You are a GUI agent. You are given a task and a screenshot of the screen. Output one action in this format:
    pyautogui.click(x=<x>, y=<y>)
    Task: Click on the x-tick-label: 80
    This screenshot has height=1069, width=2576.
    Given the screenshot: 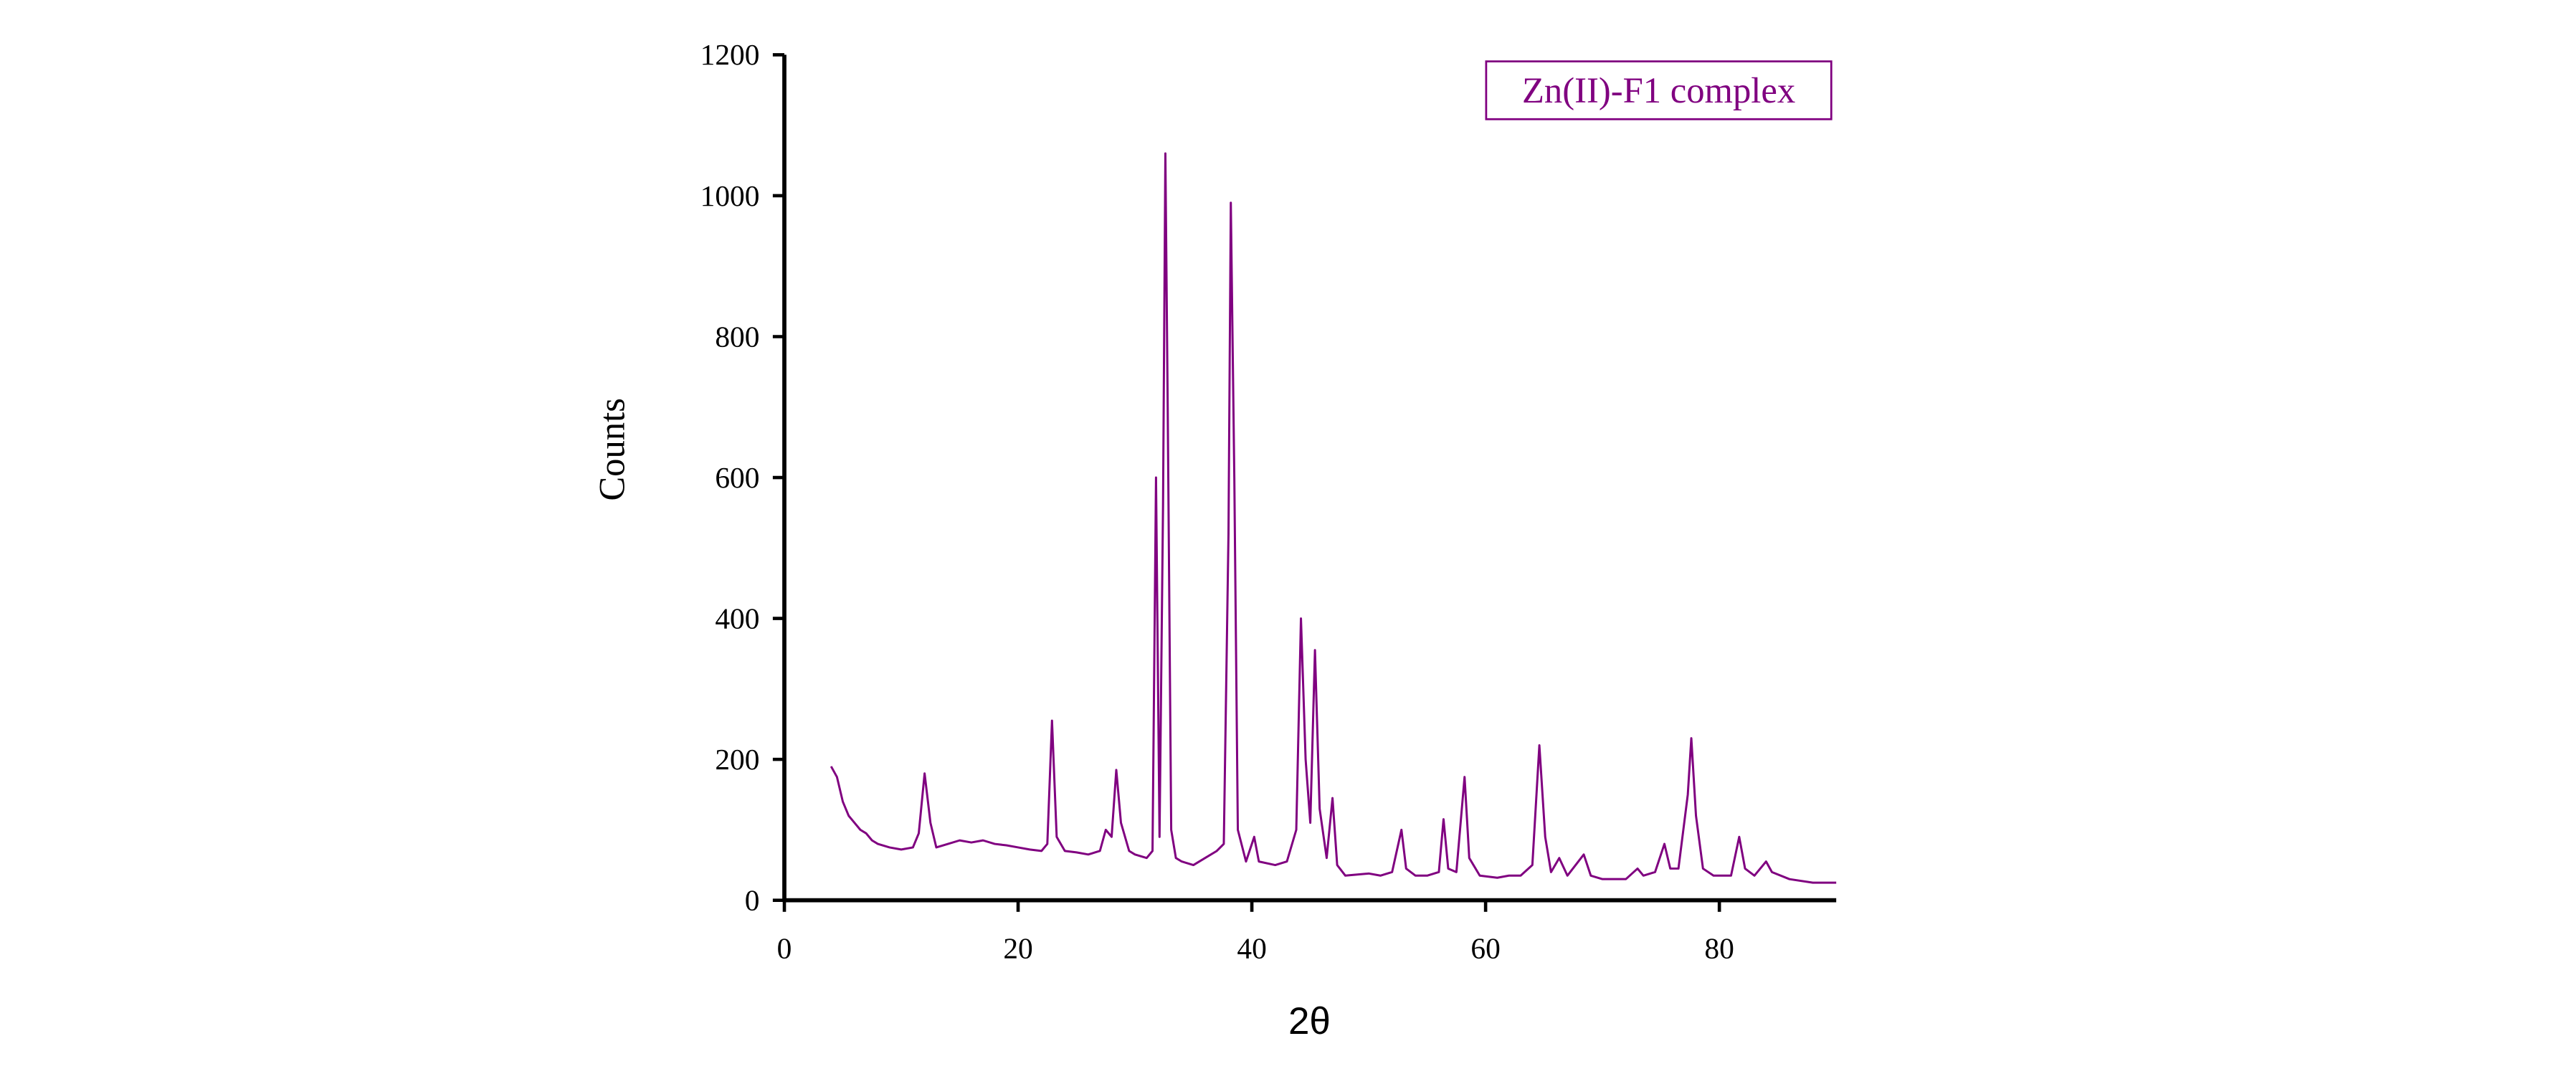 What is the action you would take?
    pyautogui.click(x=1719, y=947)
    